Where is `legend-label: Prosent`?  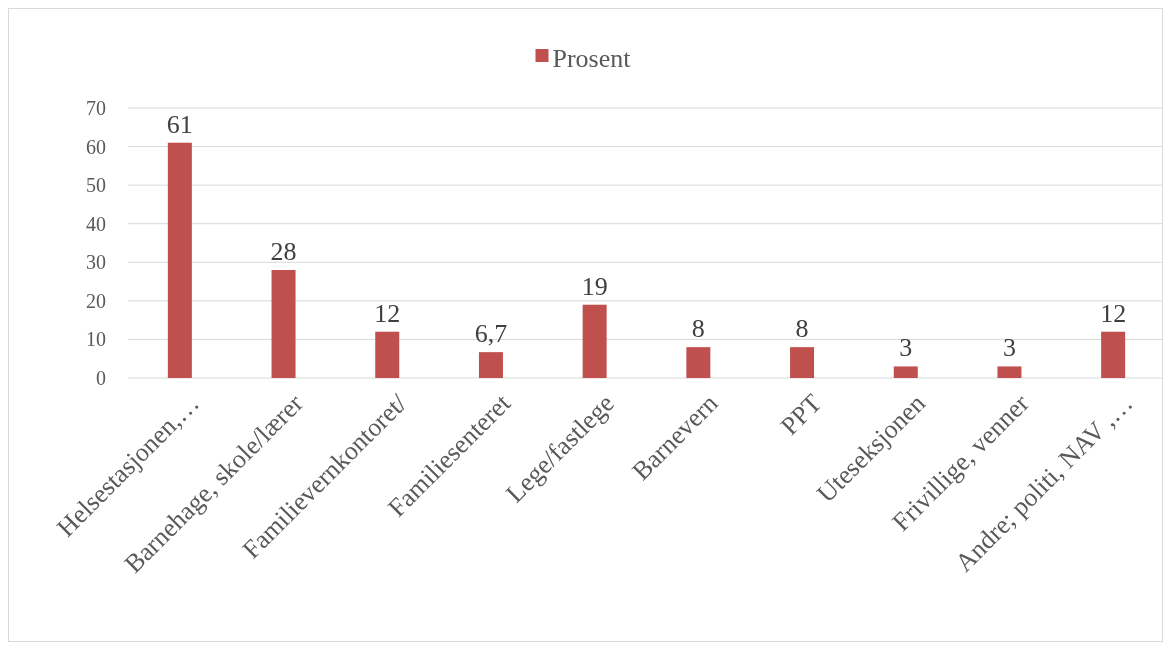
legend-label: Prosent is located at coordinates (592, 59).